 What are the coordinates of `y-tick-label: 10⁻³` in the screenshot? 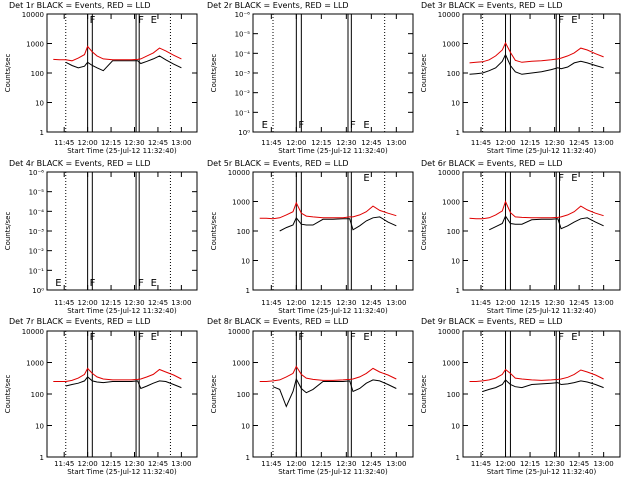 It's located at (243, 74).